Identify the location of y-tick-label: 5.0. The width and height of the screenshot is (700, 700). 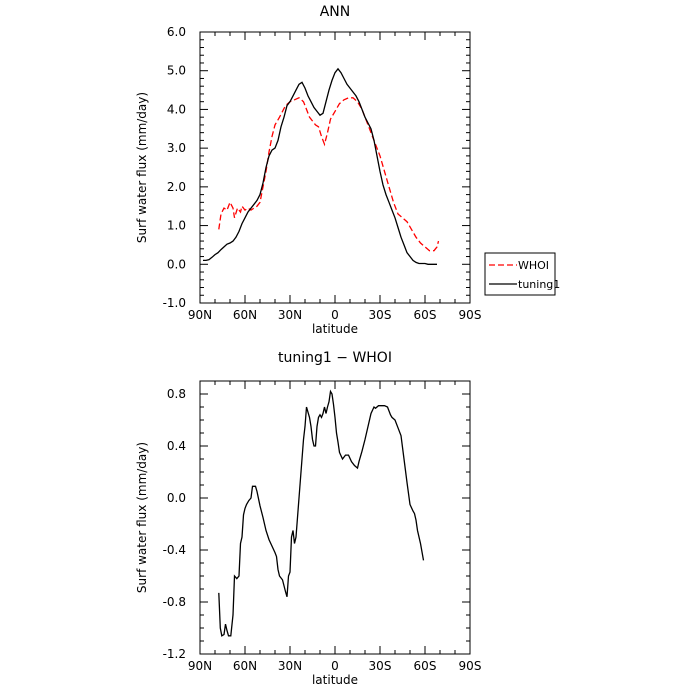
(176, 71).